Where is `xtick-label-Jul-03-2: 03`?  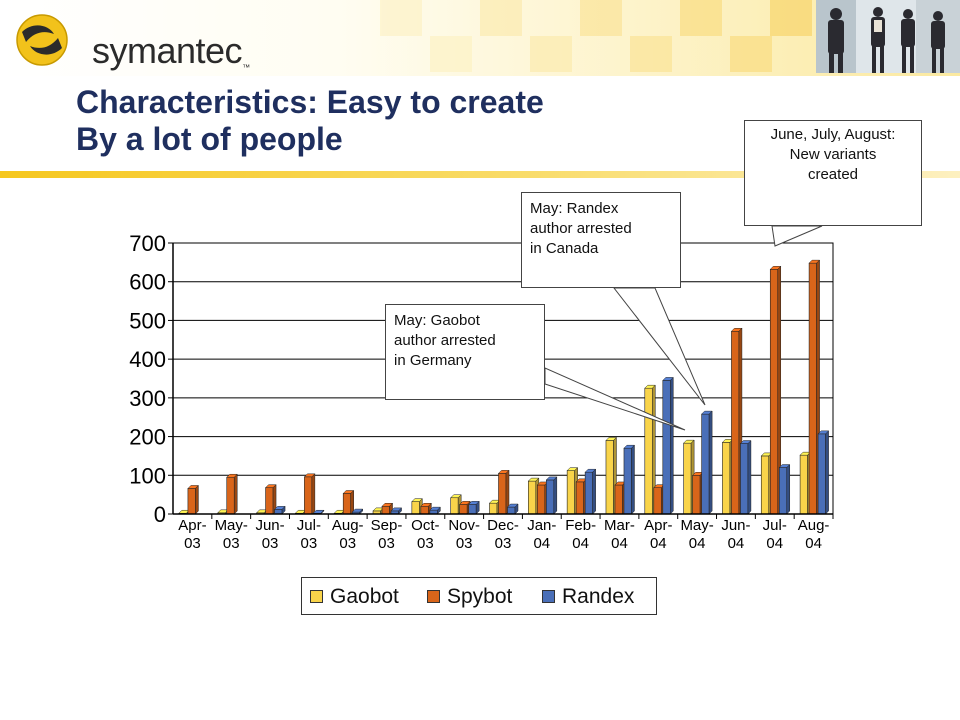
xtick-label-Jul-03-2: 03 is located at coordinates (309, 543).